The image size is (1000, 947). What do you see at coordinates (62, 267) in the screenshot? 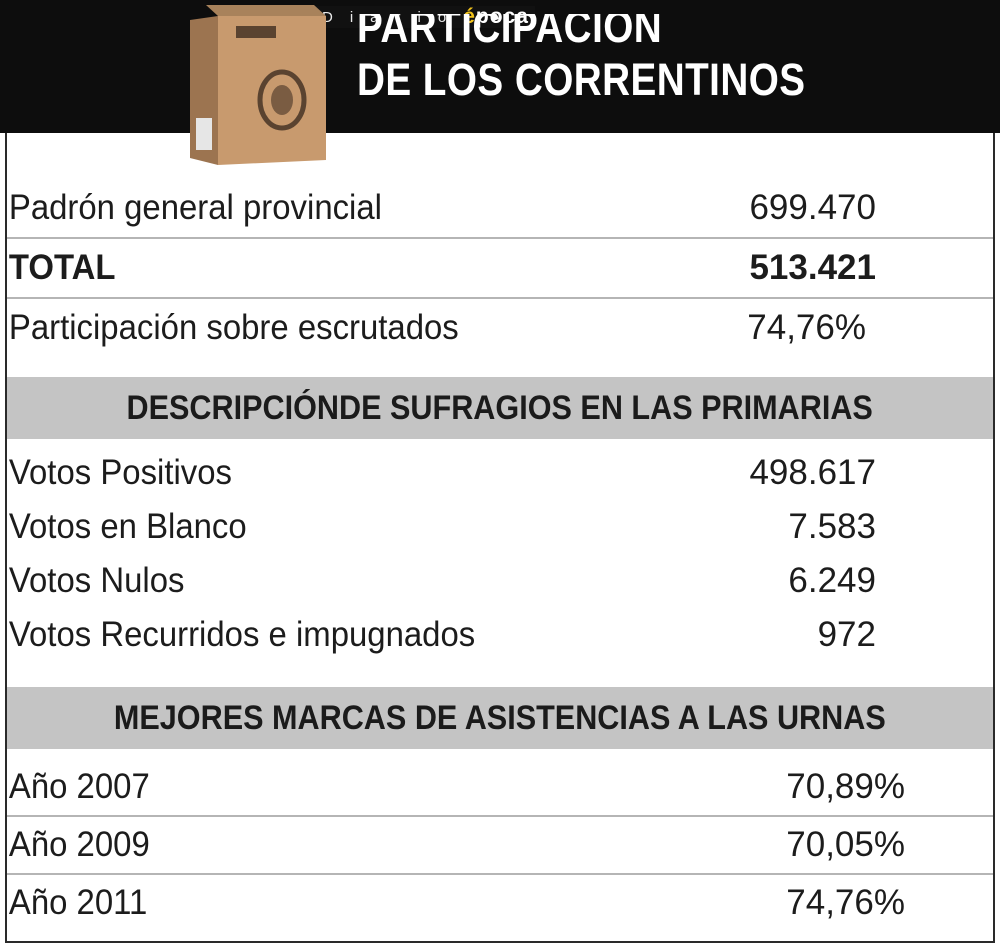
I see `row-label: TOTAL` at bounding box center [62, 267].